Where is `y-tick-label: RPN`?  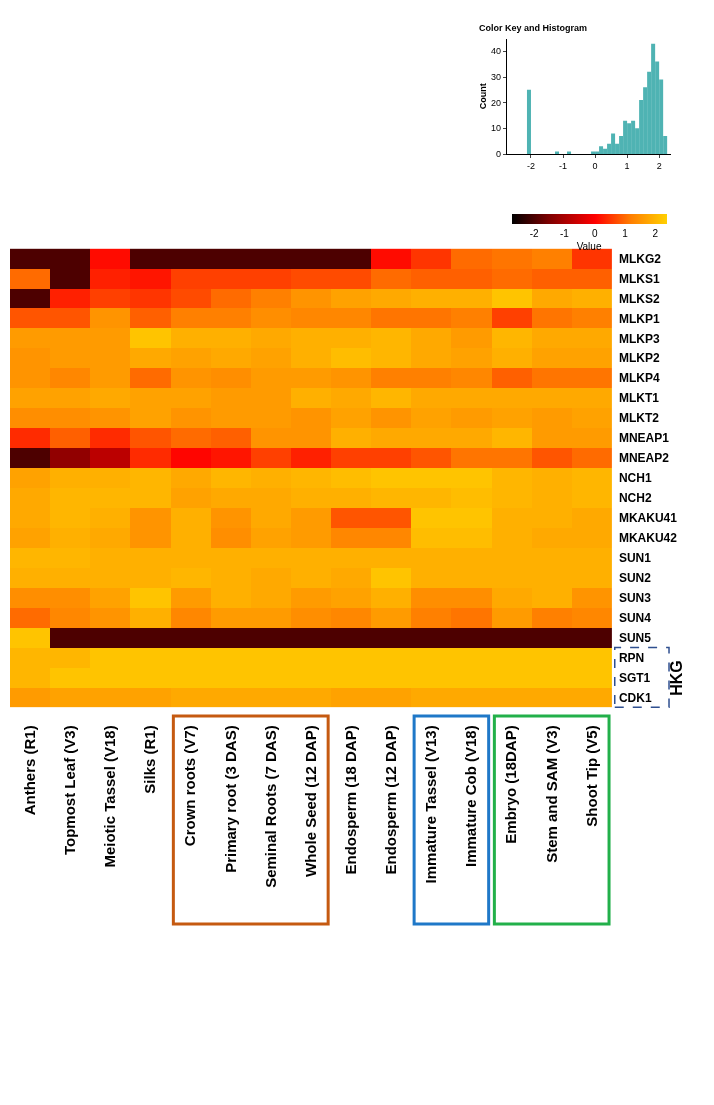
y-tick-label: RPN is located at coordinates (631, 657).